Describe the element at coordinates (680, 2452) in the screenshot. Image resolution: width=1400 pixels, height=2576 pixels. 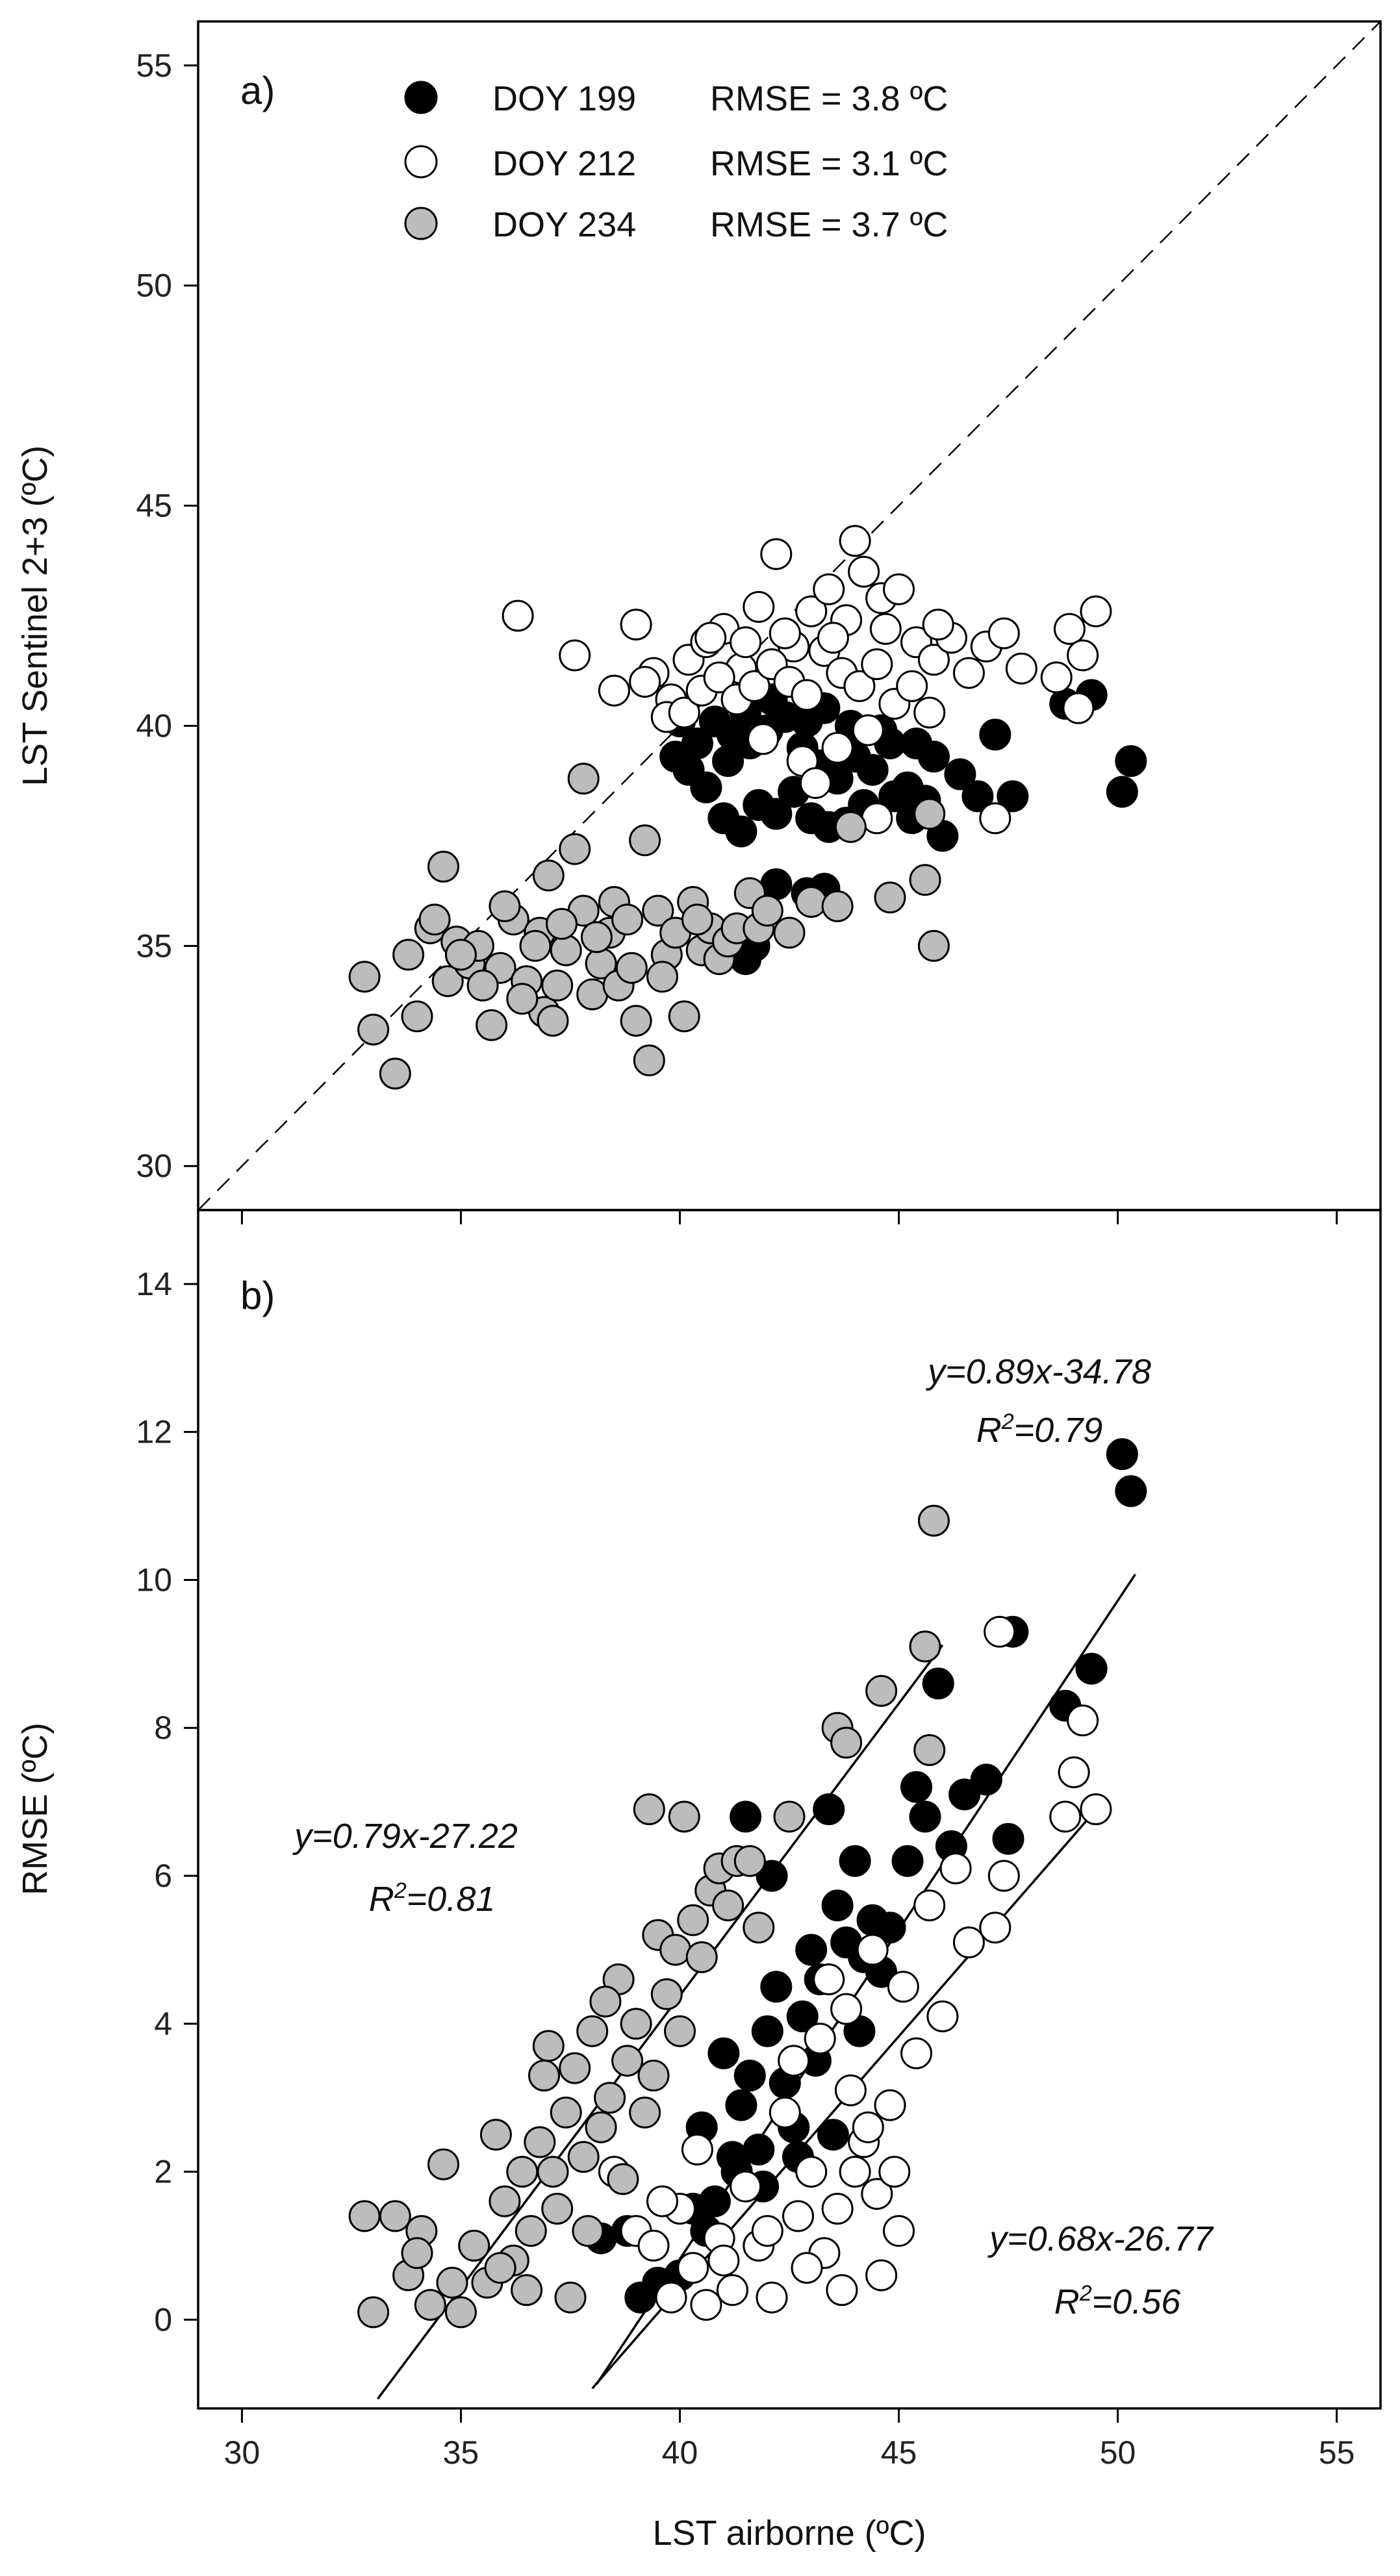
I see `x-tick-label-b-40: 40` at that location.